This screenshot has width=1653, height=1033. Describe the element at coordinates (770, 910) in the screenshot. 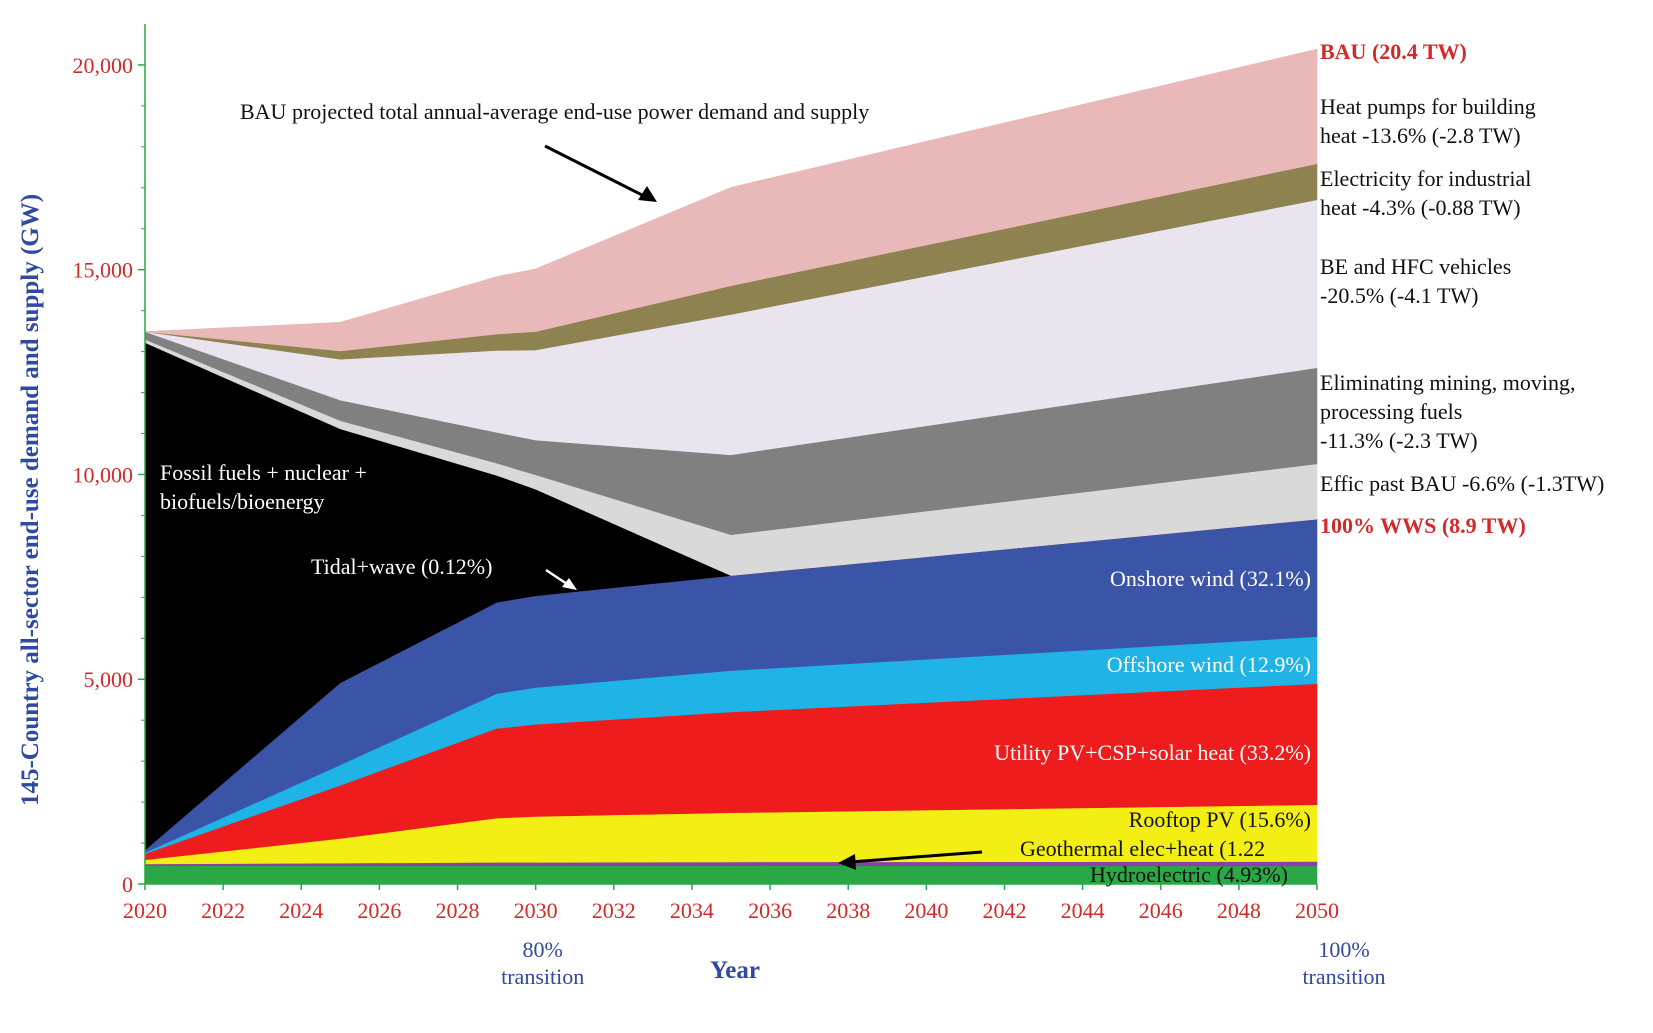

I see `x-tick-label: 2036` at that location.